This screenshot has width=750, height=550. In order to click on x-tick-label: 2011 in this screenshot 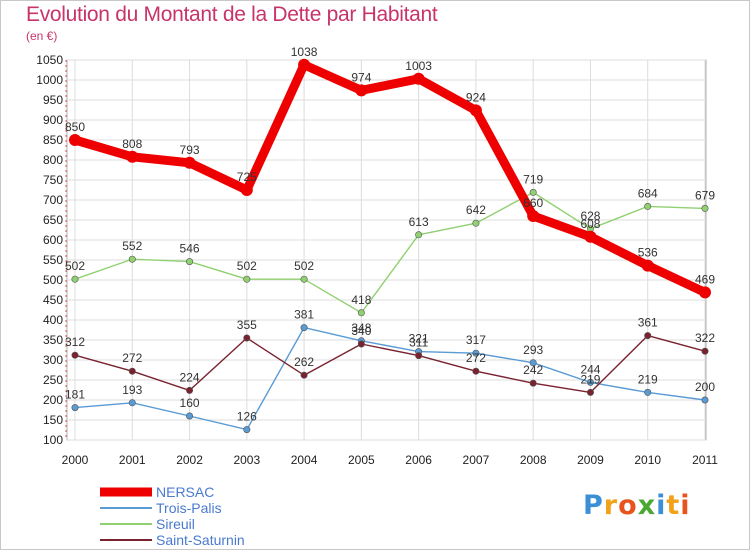, I will do `click(705, 460)`.